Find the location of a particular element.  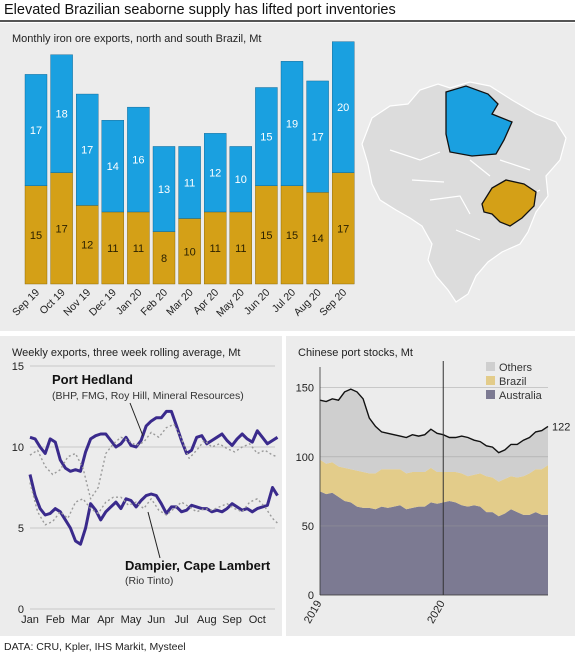

bar-south-label: 12 is located at coordinates (87, 246).